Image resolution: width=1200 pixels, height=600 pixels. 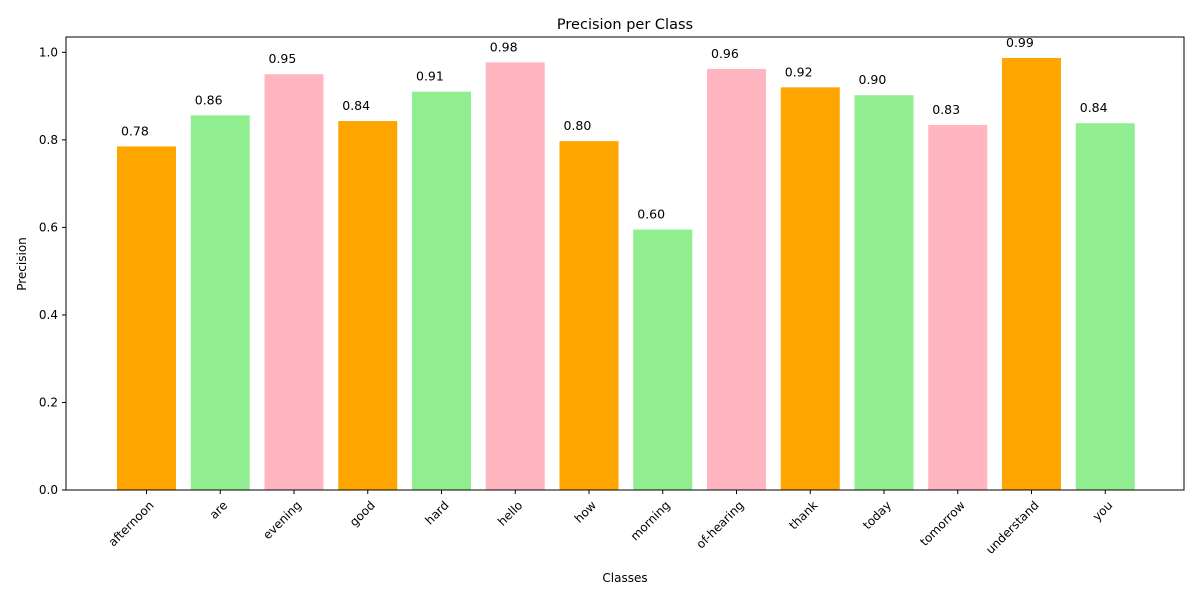 What do you see at coordinates (1094, 107) in the screenshot?
I see `data-label-you: 0.84` at bounding box center [1094, 107].